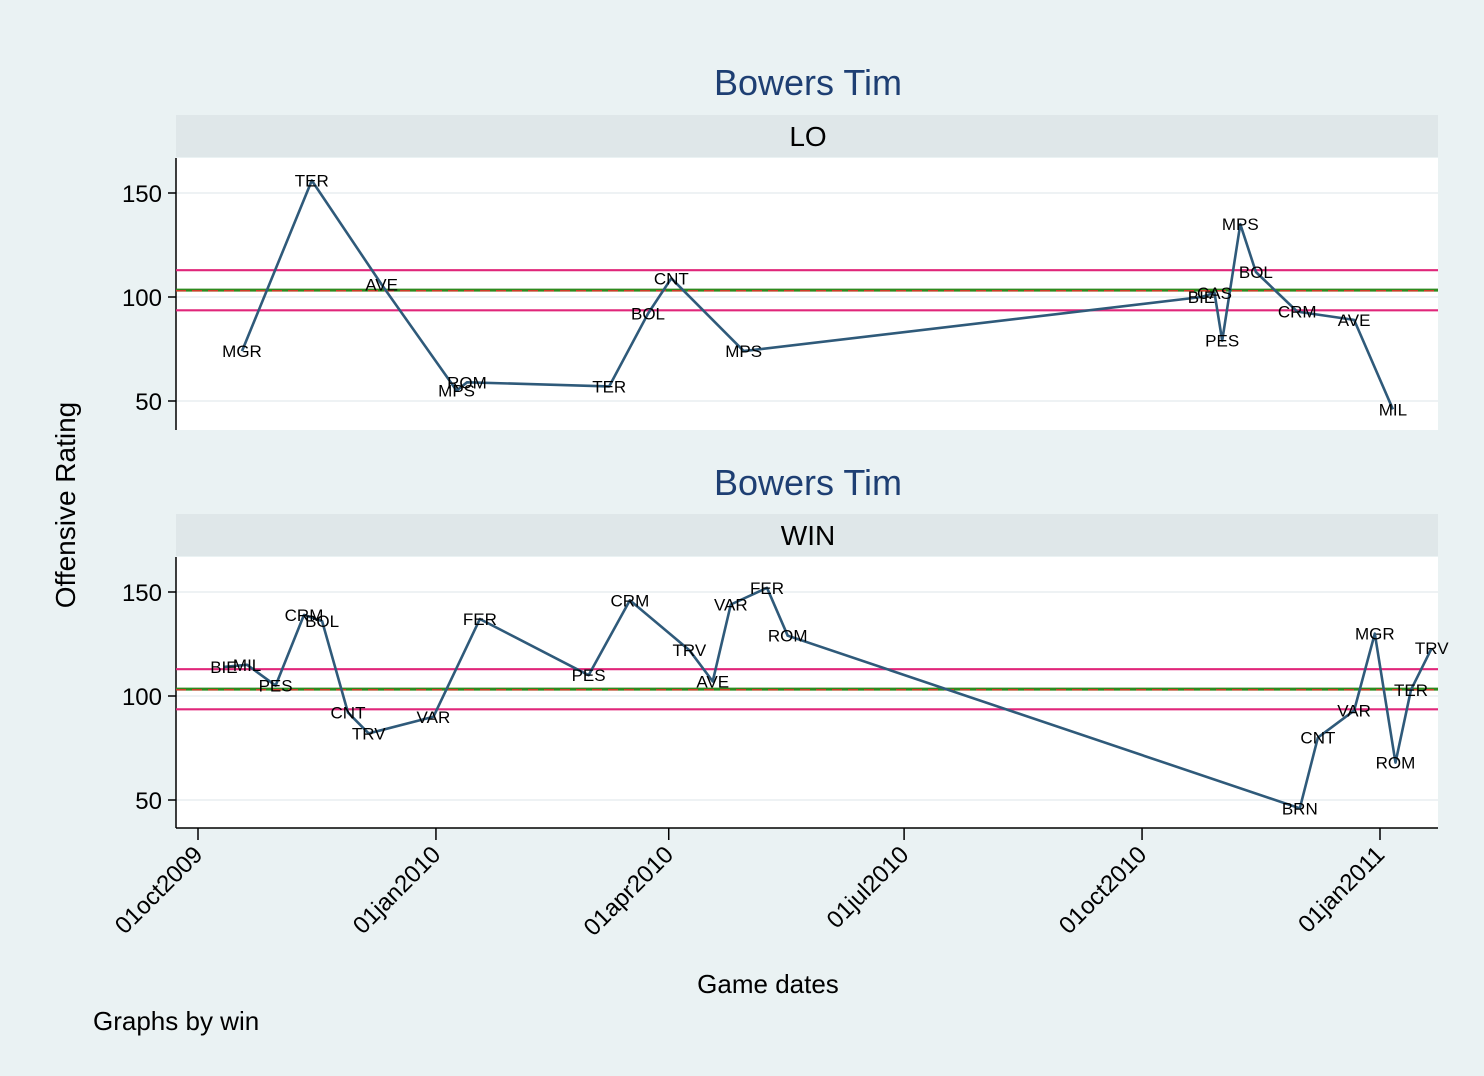 The height and width of the screenshot is (1076, 1484). I want to click on panel-subtitle: WIN, so click(808, 535).